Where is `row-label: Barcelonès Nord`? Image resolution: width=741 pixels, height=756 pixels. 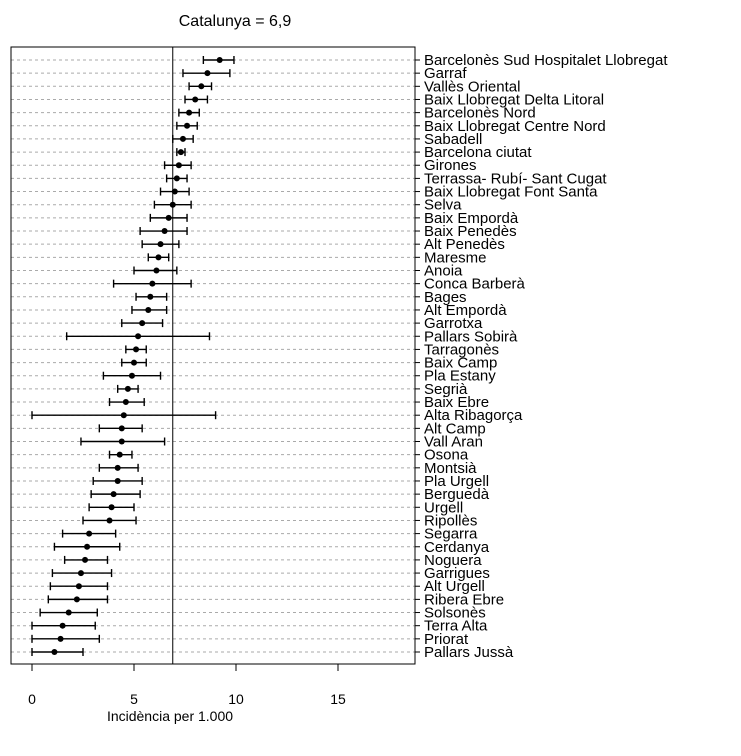 row-label: Barcelonès Nord is located at coordinates (480, 113).